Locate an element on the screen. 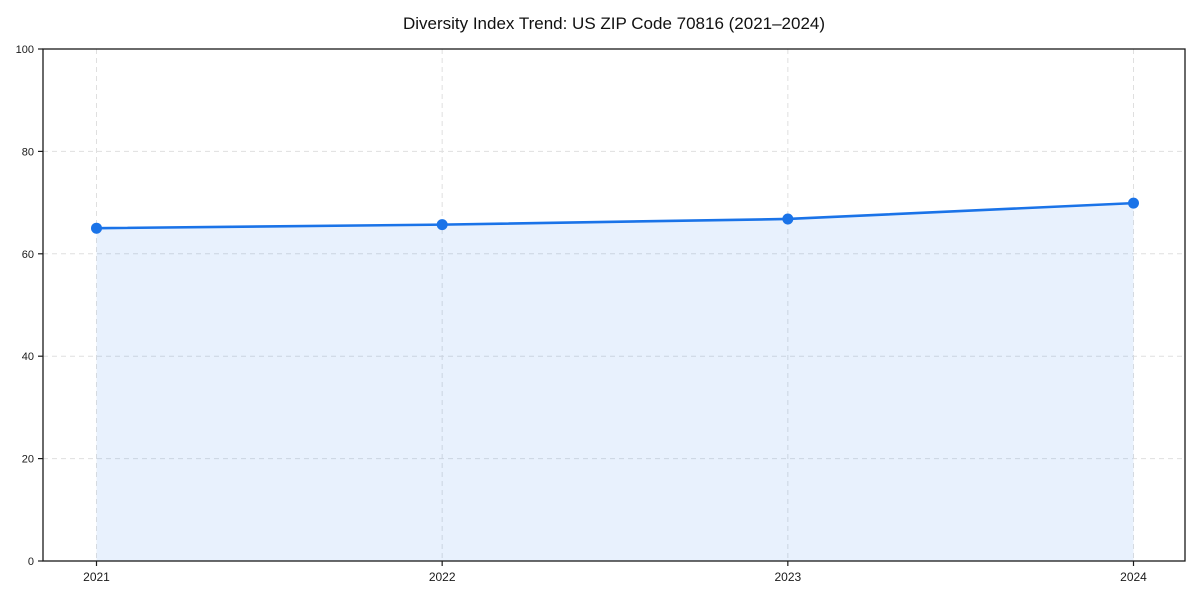 This screenshot has width=1200, height=600. y-tick-label: 100 is located at coordinates (25, 50).